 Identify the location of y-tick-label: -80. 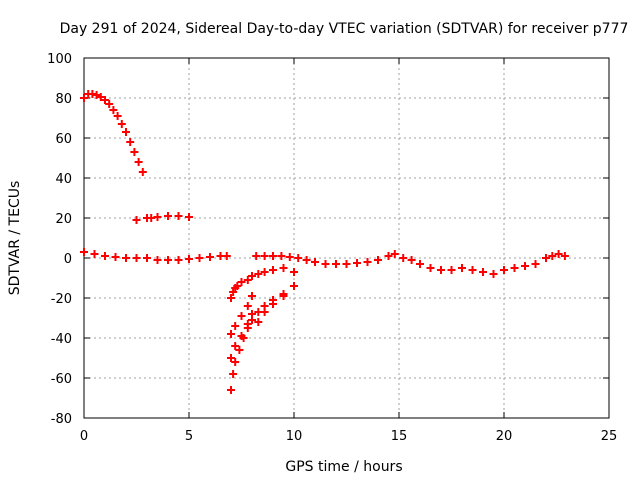
(61, 419).